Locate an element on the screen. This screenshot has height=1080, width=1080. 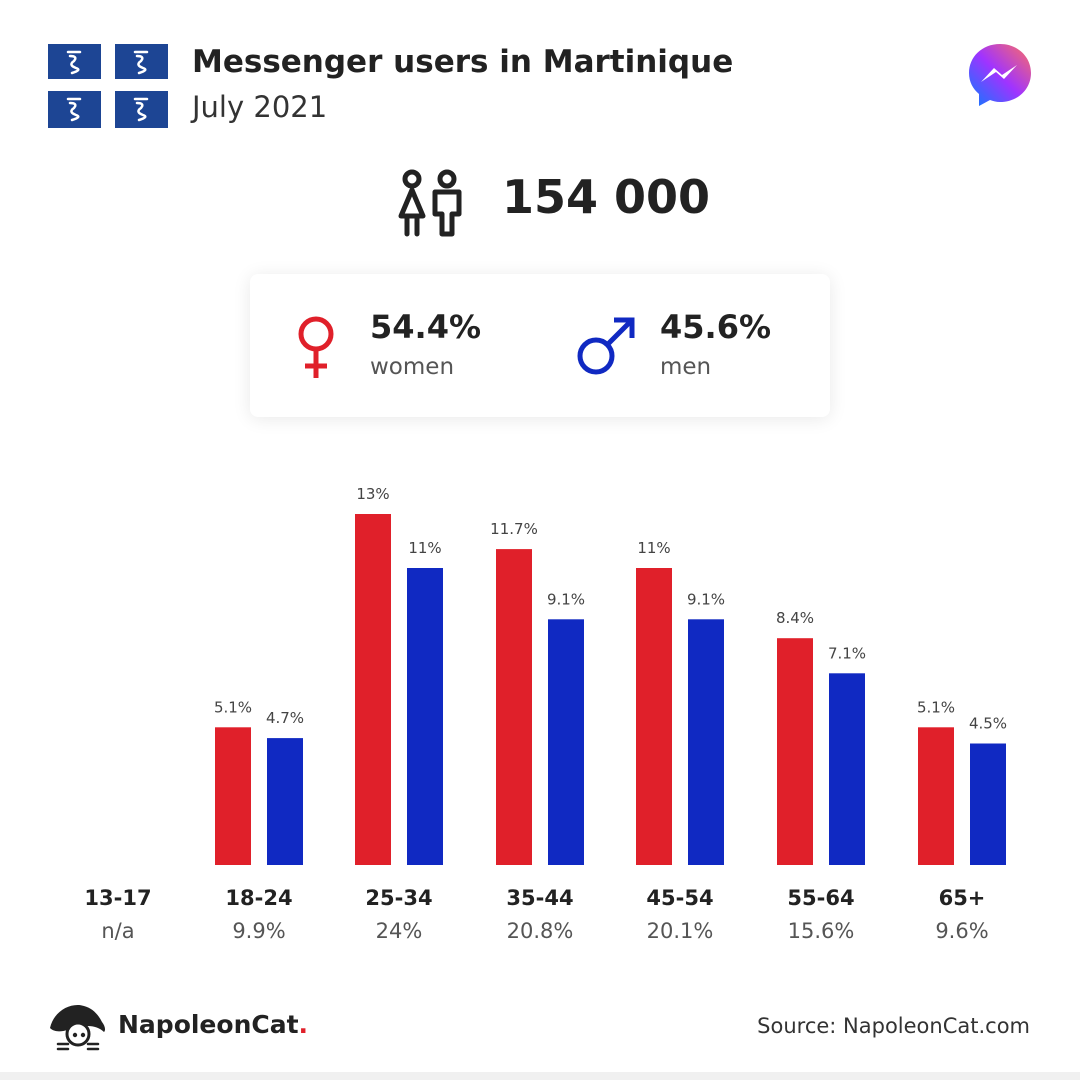
female-symbol-icon is located at coordinates (316, 347).